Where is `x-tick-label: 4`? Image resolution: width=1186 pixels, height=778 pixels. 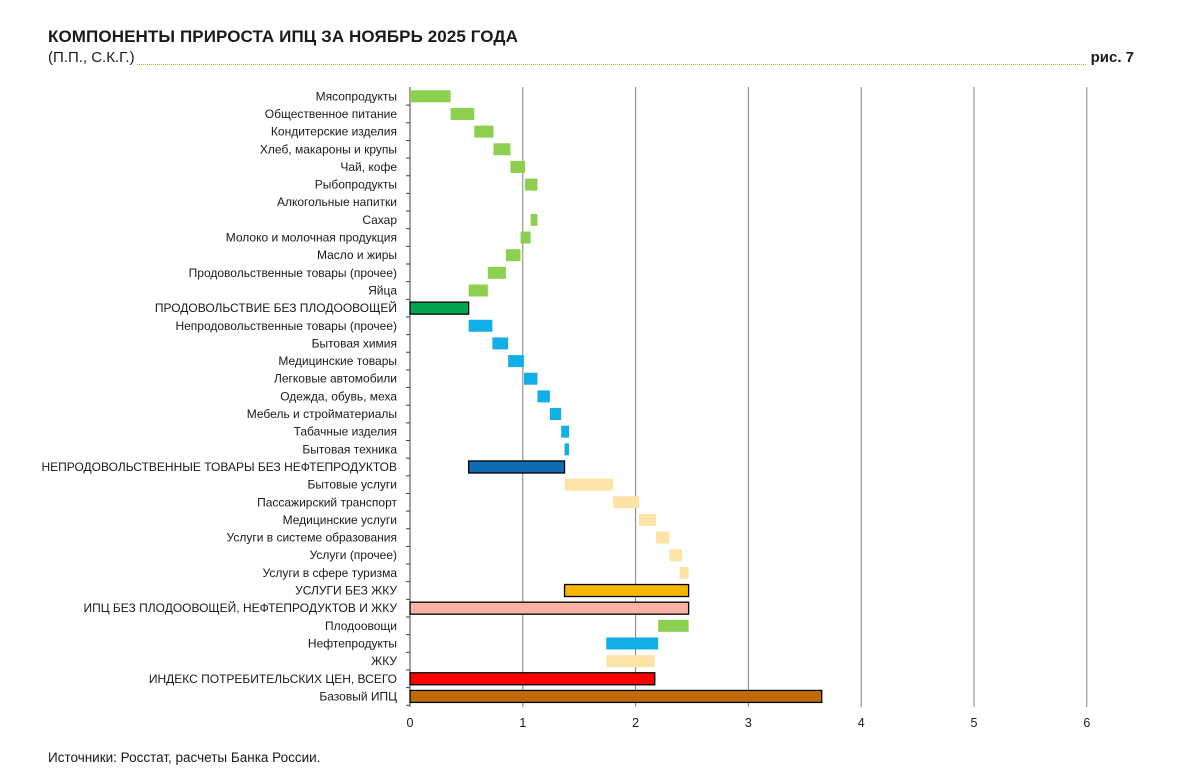
x-tick-label: 4 is located at coordinates (861, 723).